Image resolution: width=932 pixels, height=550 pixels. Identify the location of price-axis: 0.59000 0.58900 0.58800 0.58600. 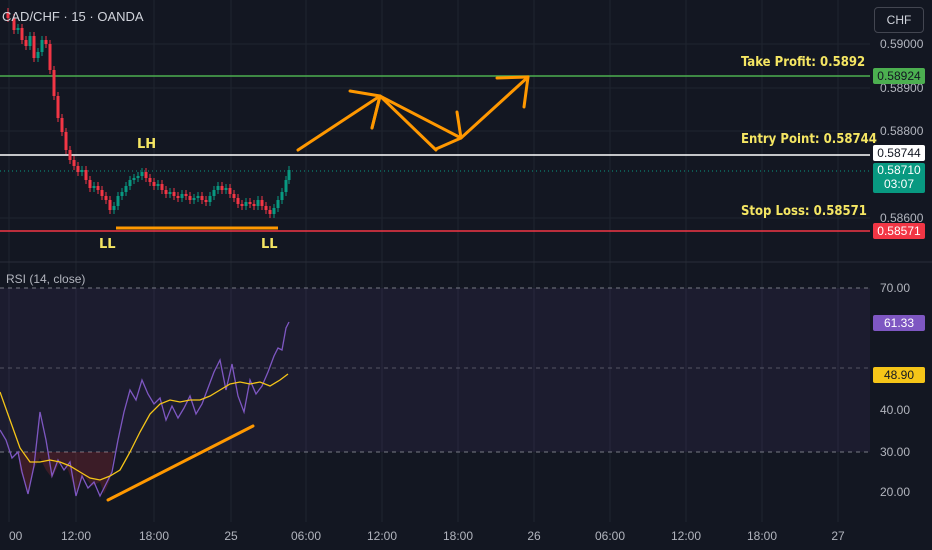
(902, 131).